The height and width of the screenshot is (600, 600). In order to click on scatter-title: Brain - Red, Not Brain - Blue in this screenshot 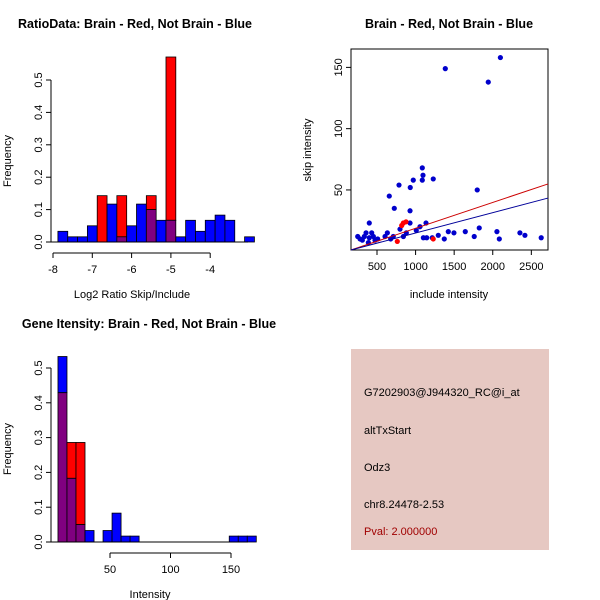, I will do `click(449, 24)`.